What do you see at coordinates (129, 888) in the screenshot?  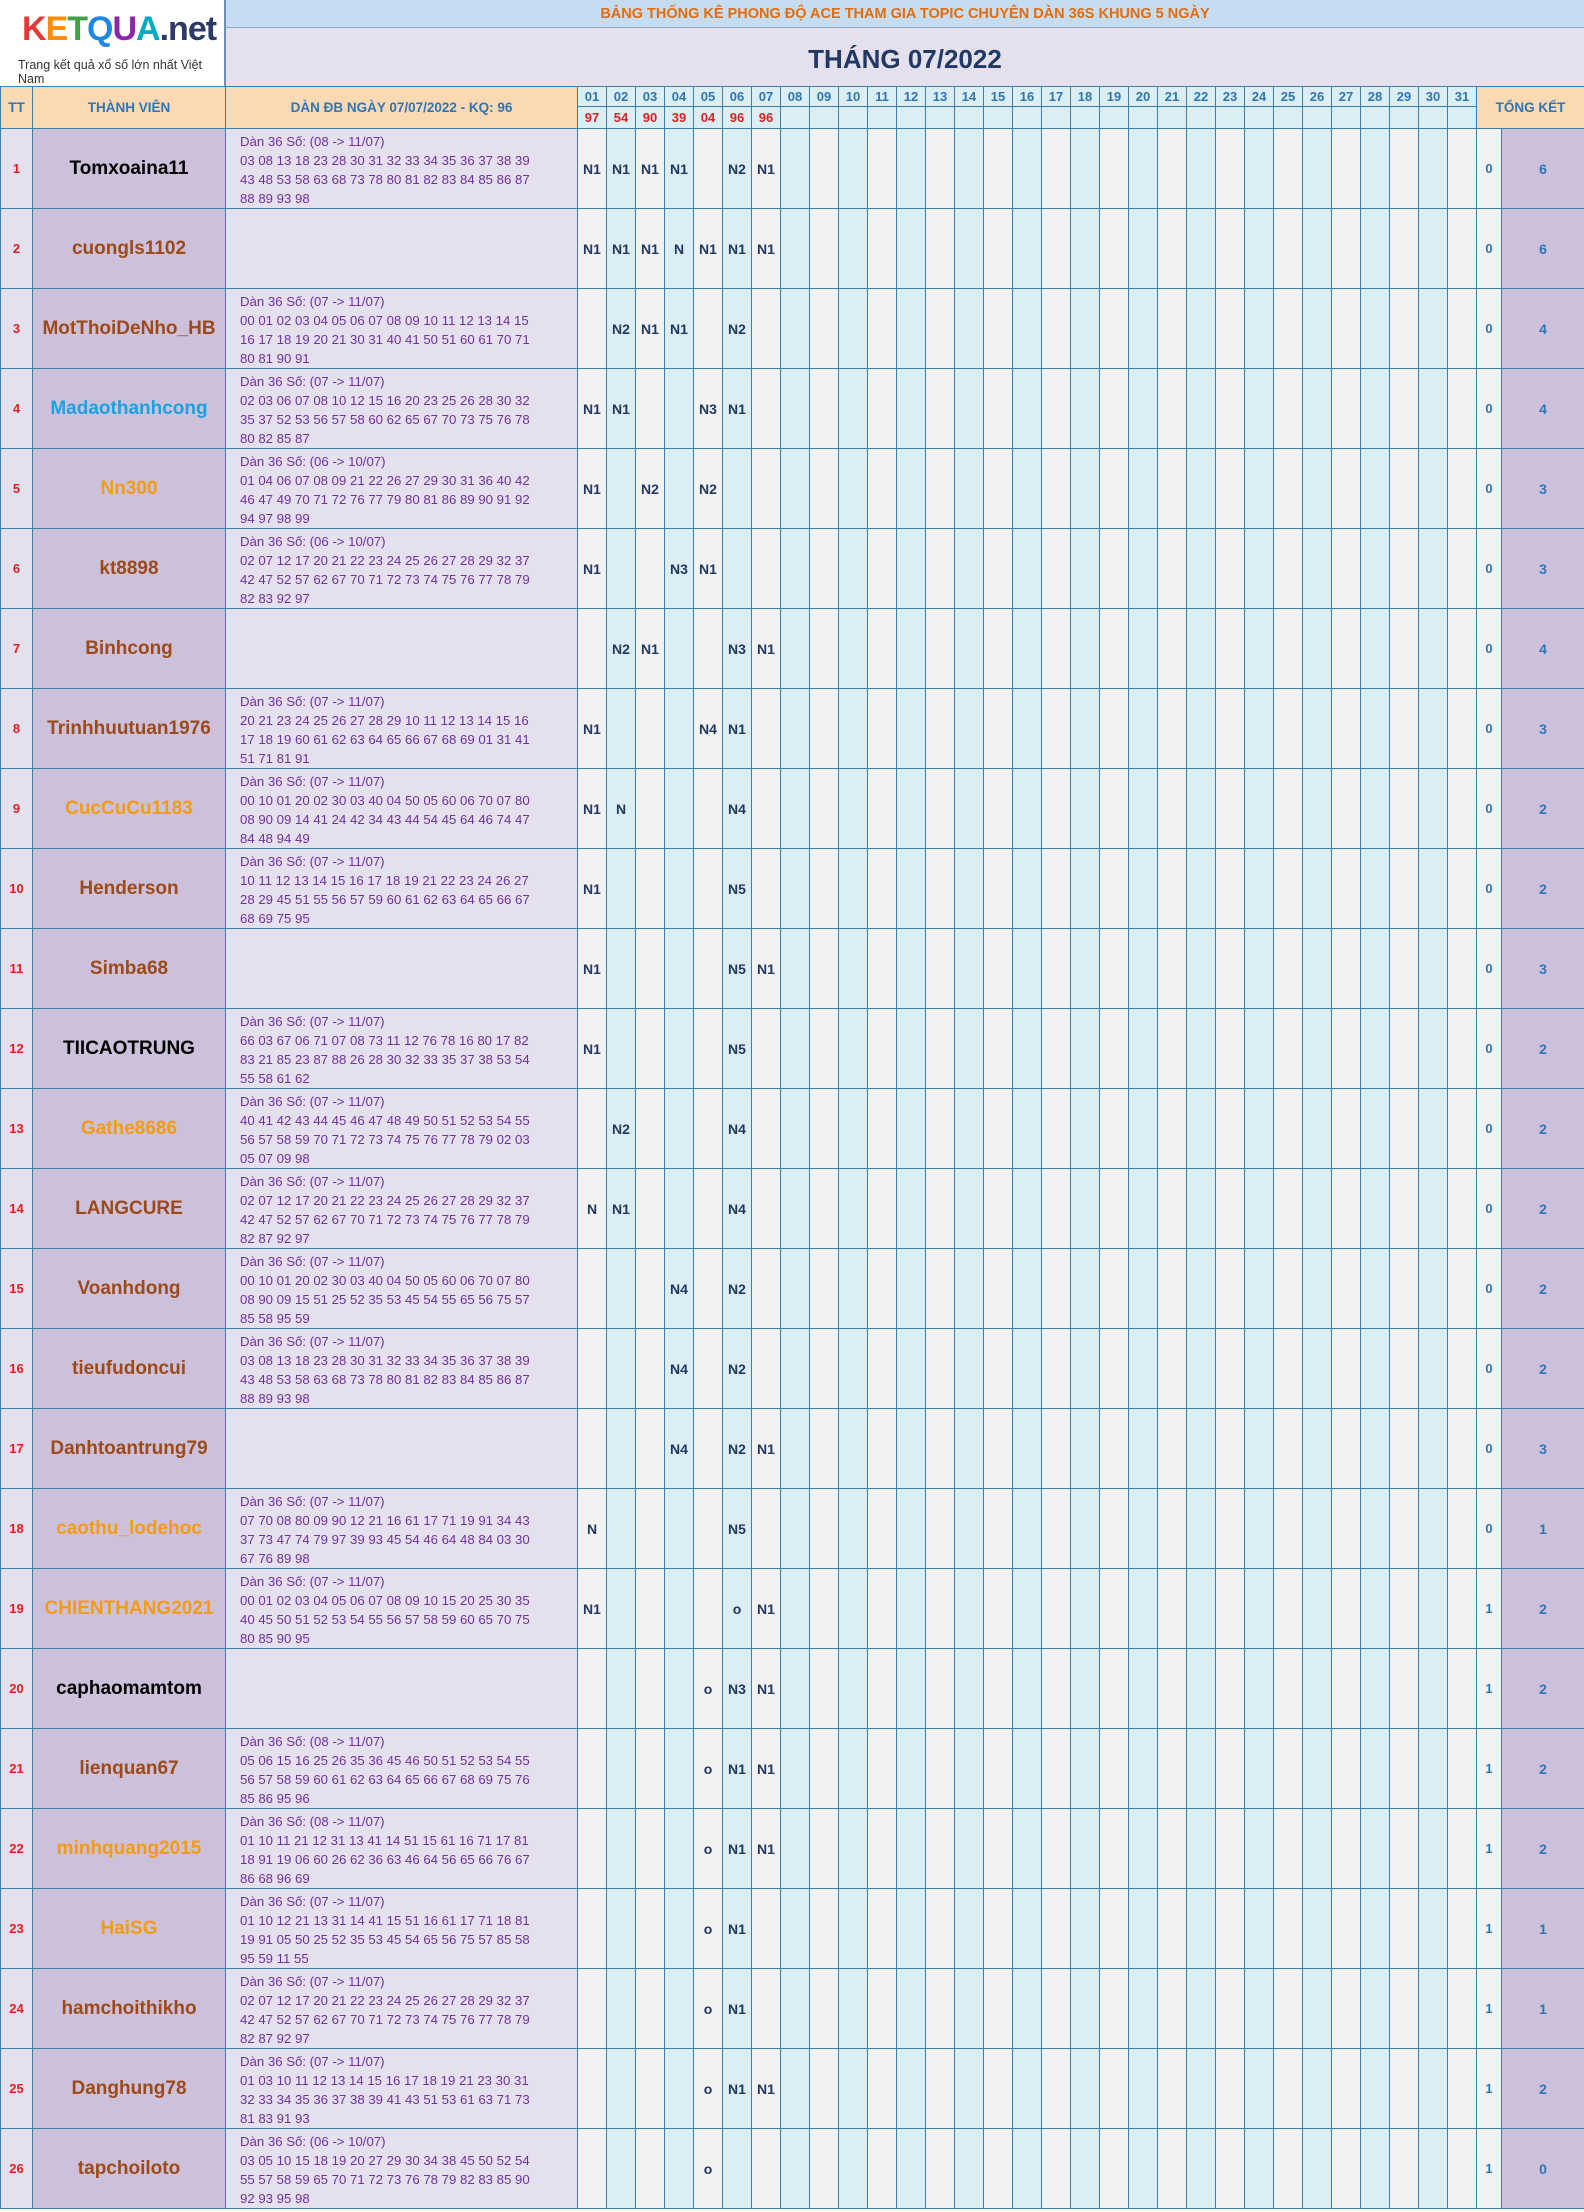 I see `member-name: Henderson` at bounding box center [129, 888].